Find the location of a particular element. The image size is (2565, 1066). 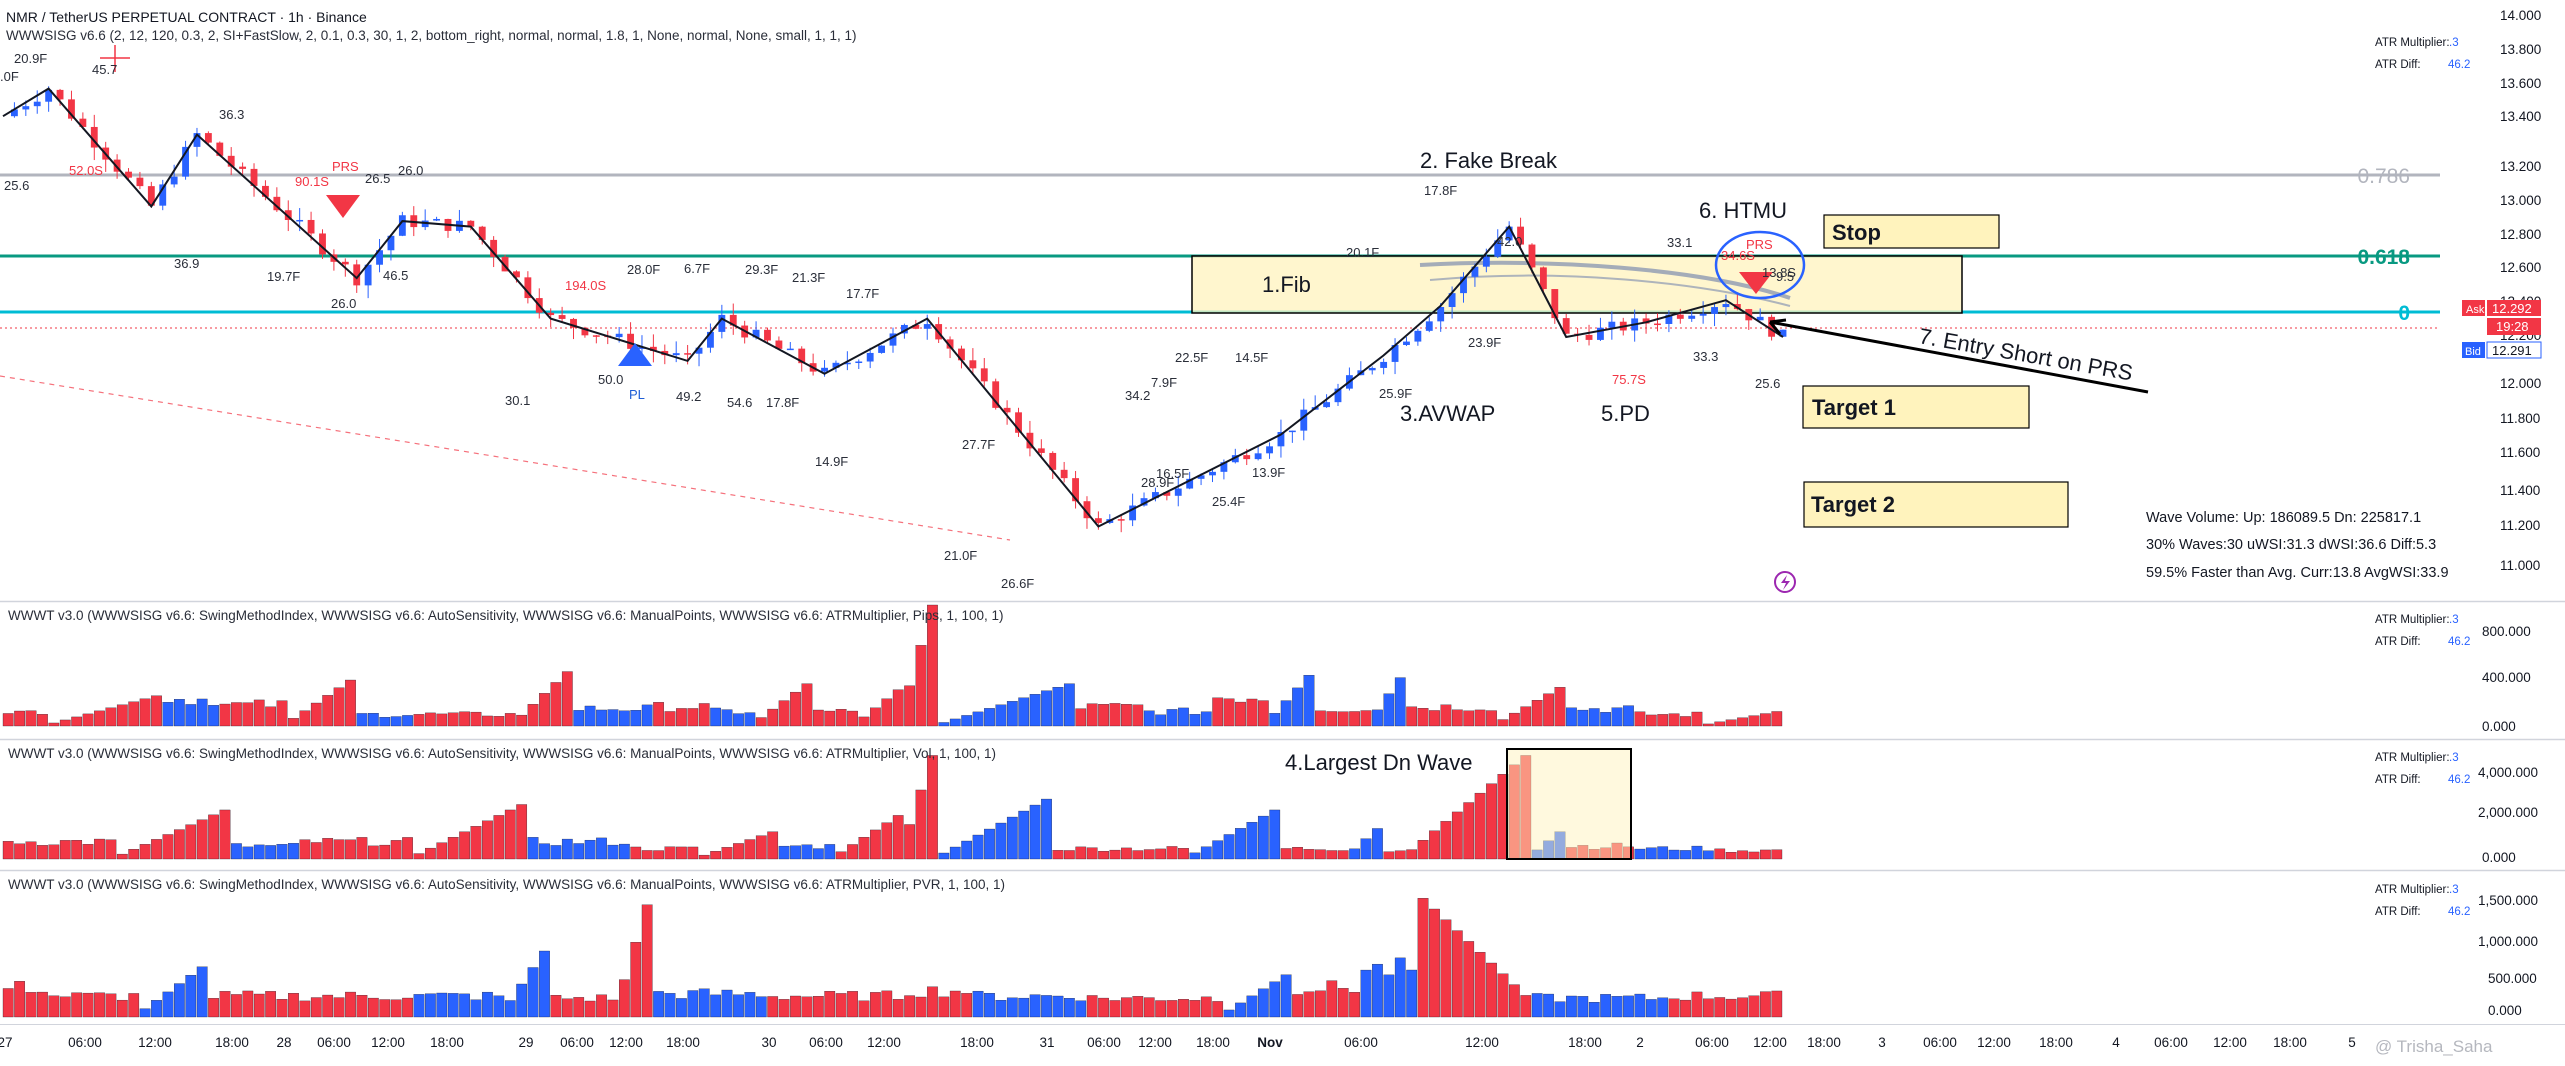

lightning-icon is located at coordinates (1785, 582).